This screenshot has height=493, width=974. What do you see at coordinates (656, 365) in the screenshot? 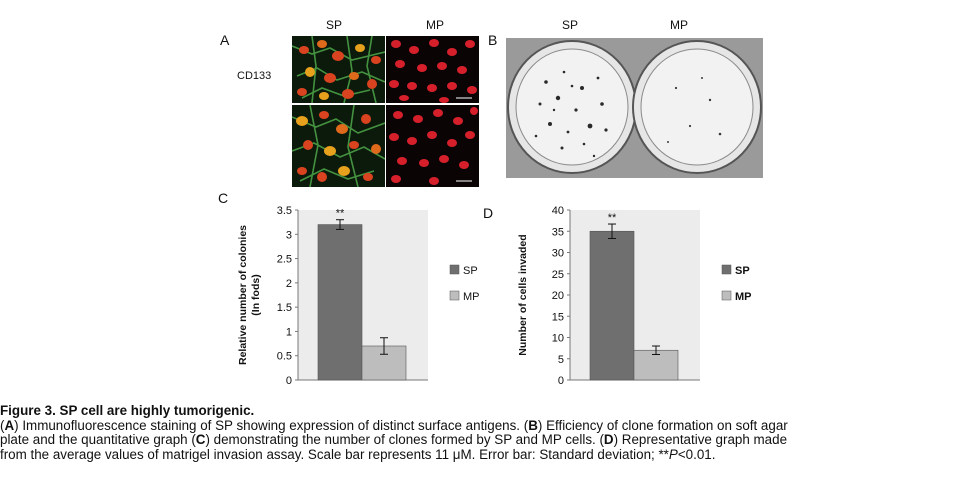
I see `chart-d-bar-mp` at bounding box center [656, 365].